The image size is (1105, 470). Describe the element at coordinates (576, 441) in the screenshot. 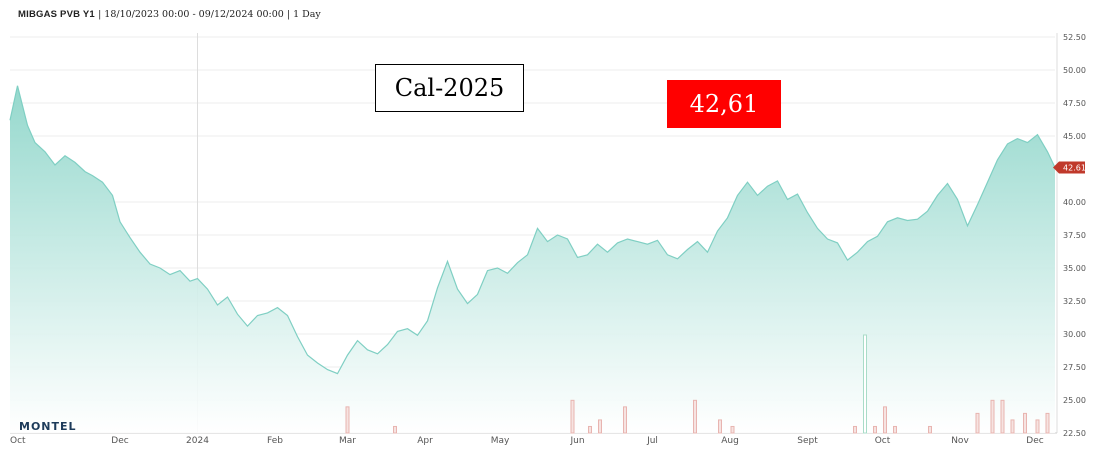

I see `x-tick-label: Jun` at that location.